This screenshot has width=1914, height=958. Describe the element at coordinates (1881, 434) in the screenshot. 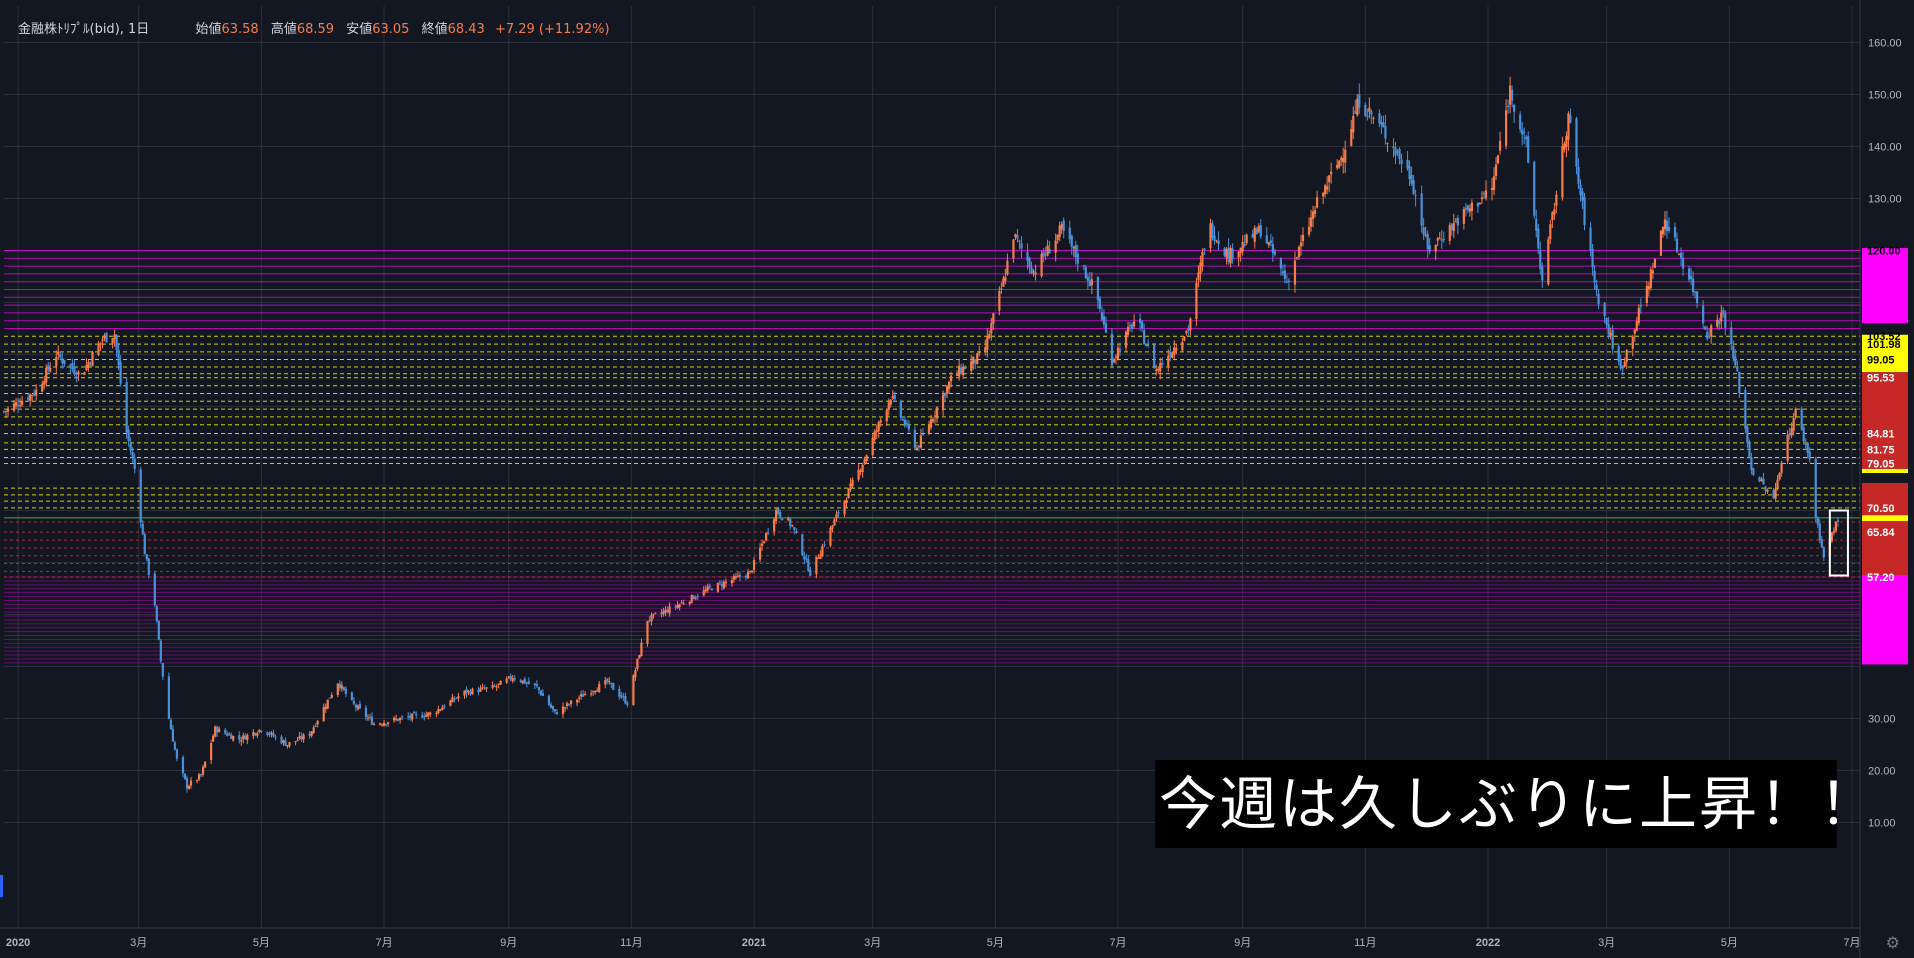

I see `price-badge-label: 84.81` at that location.